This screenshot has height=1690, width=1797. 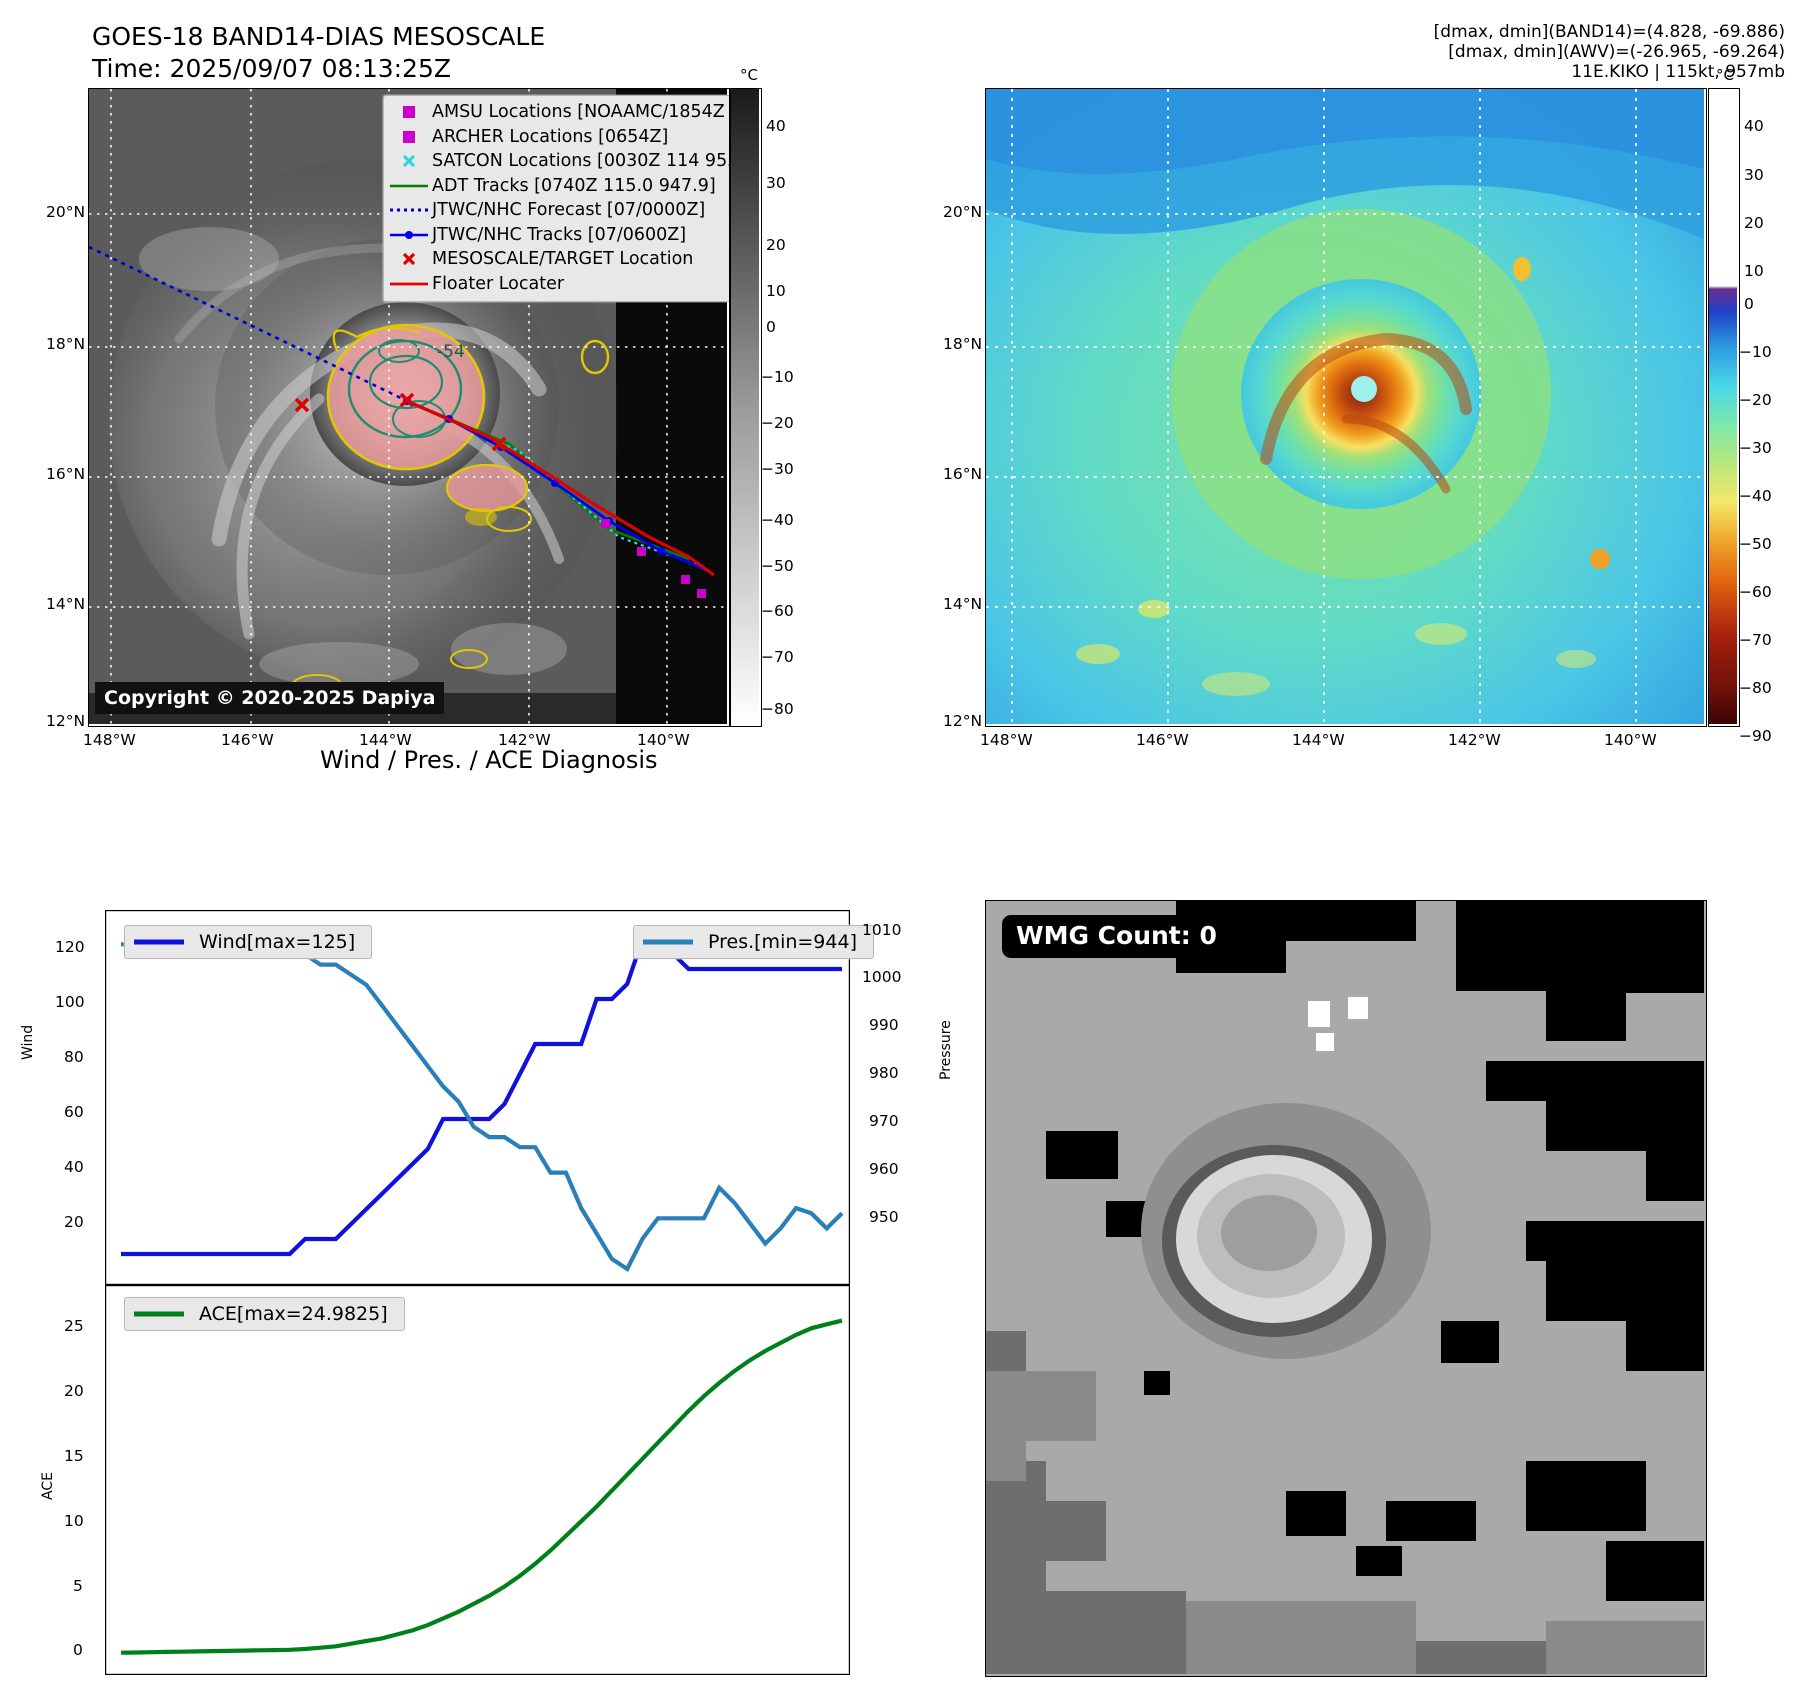 I want to click on awv-cb-tick-10: 10, so click(x=1754, y=271).